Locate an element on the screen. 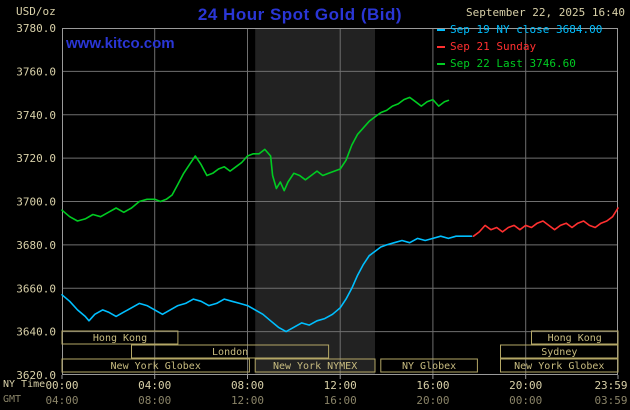  chart-title: 24 Hour Spot Gold (Bid) is located at coordinates (300, 14).